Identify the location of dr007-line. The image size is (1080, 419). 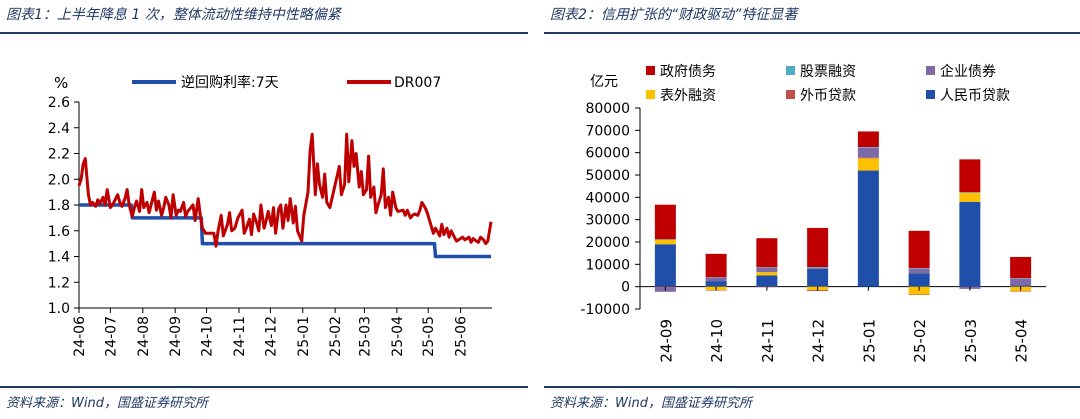
(285, 190).